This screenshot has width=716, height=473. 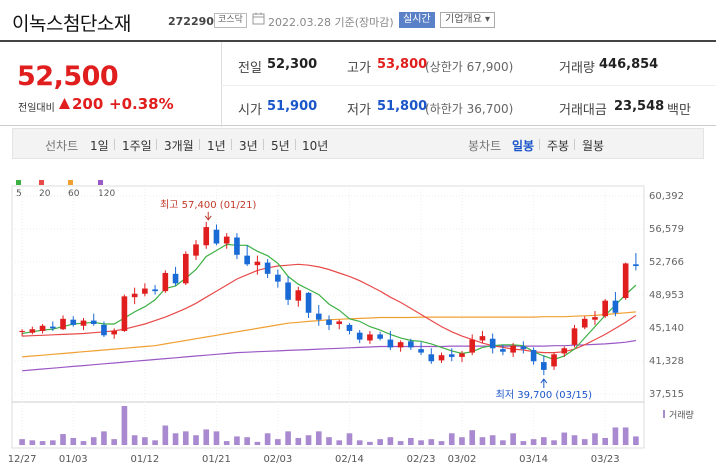 I want to click on candle-chart-label: 봉차트, so click(x=485, y=146).